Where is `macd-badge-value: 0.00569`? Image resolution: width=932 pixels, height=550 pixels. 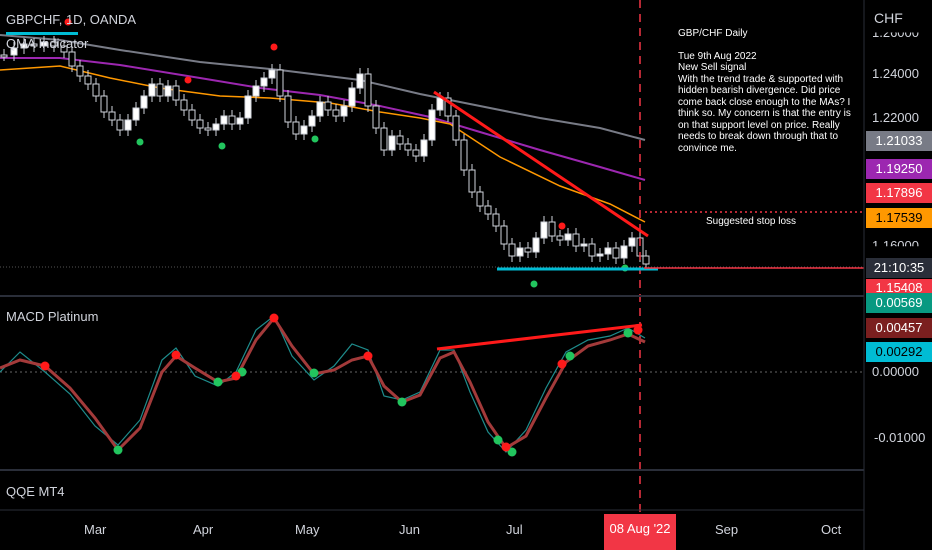
macd-badge-value: 0.00569 is located at coordinates (899, 303).